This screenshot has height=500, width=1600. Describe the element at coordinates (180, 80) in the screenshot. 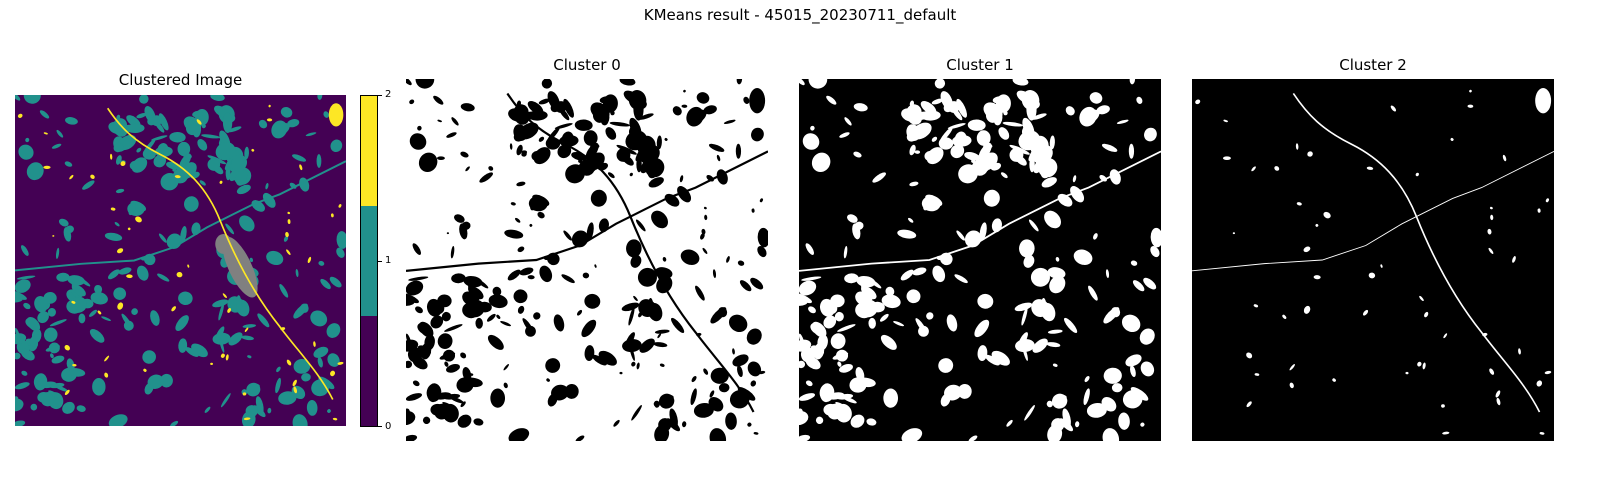

I see `clustered-image-title: Clustered Image` at that location.